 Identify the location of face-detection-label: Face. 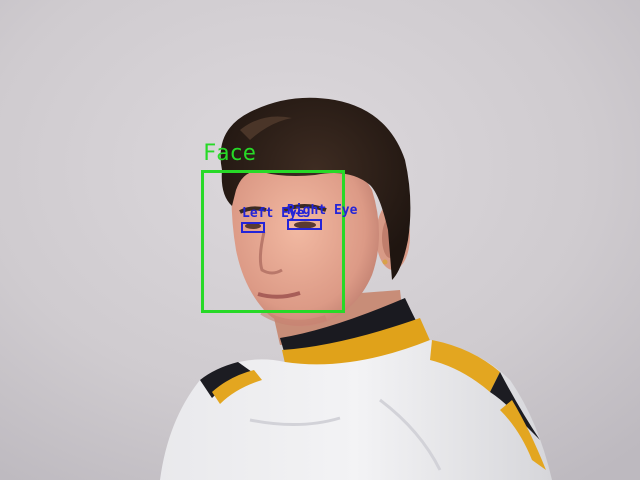
(229, 153).